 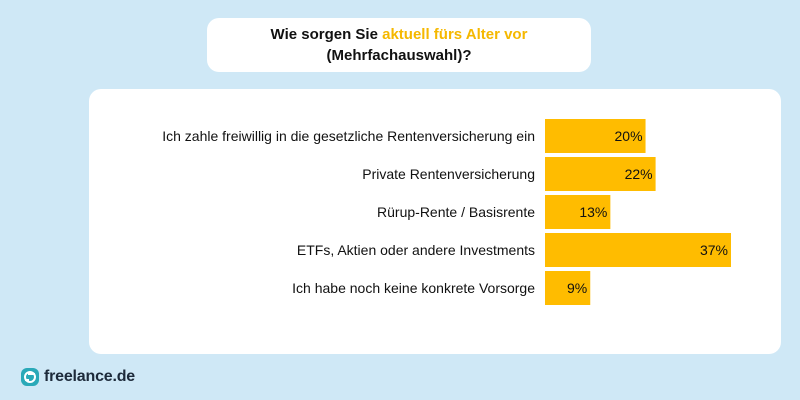 What do you see at coordinates (456, 212) in the screenshot?
I see `category-label: Rürup-Rente / Basisrente` at bounding box center [456, 212].